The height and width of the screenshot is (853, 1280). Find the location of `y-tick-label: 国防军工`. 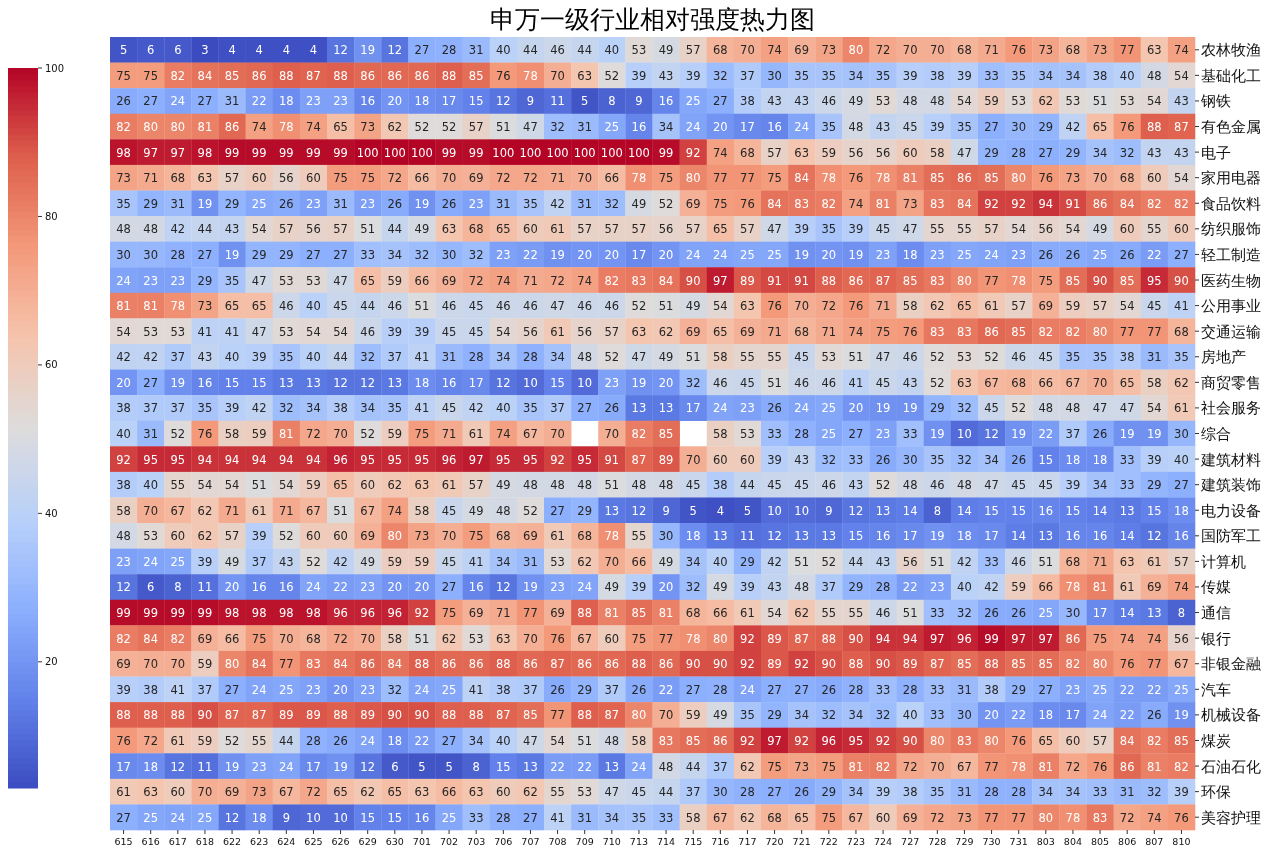

y-tick-label: 国防军工 is located at coordinates (1231, 536).